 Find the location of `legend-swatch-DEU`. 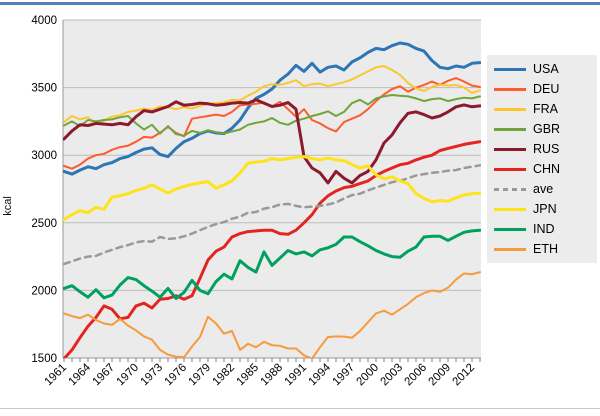

legend-swatch-DEU is located at coordinates (510, 89).